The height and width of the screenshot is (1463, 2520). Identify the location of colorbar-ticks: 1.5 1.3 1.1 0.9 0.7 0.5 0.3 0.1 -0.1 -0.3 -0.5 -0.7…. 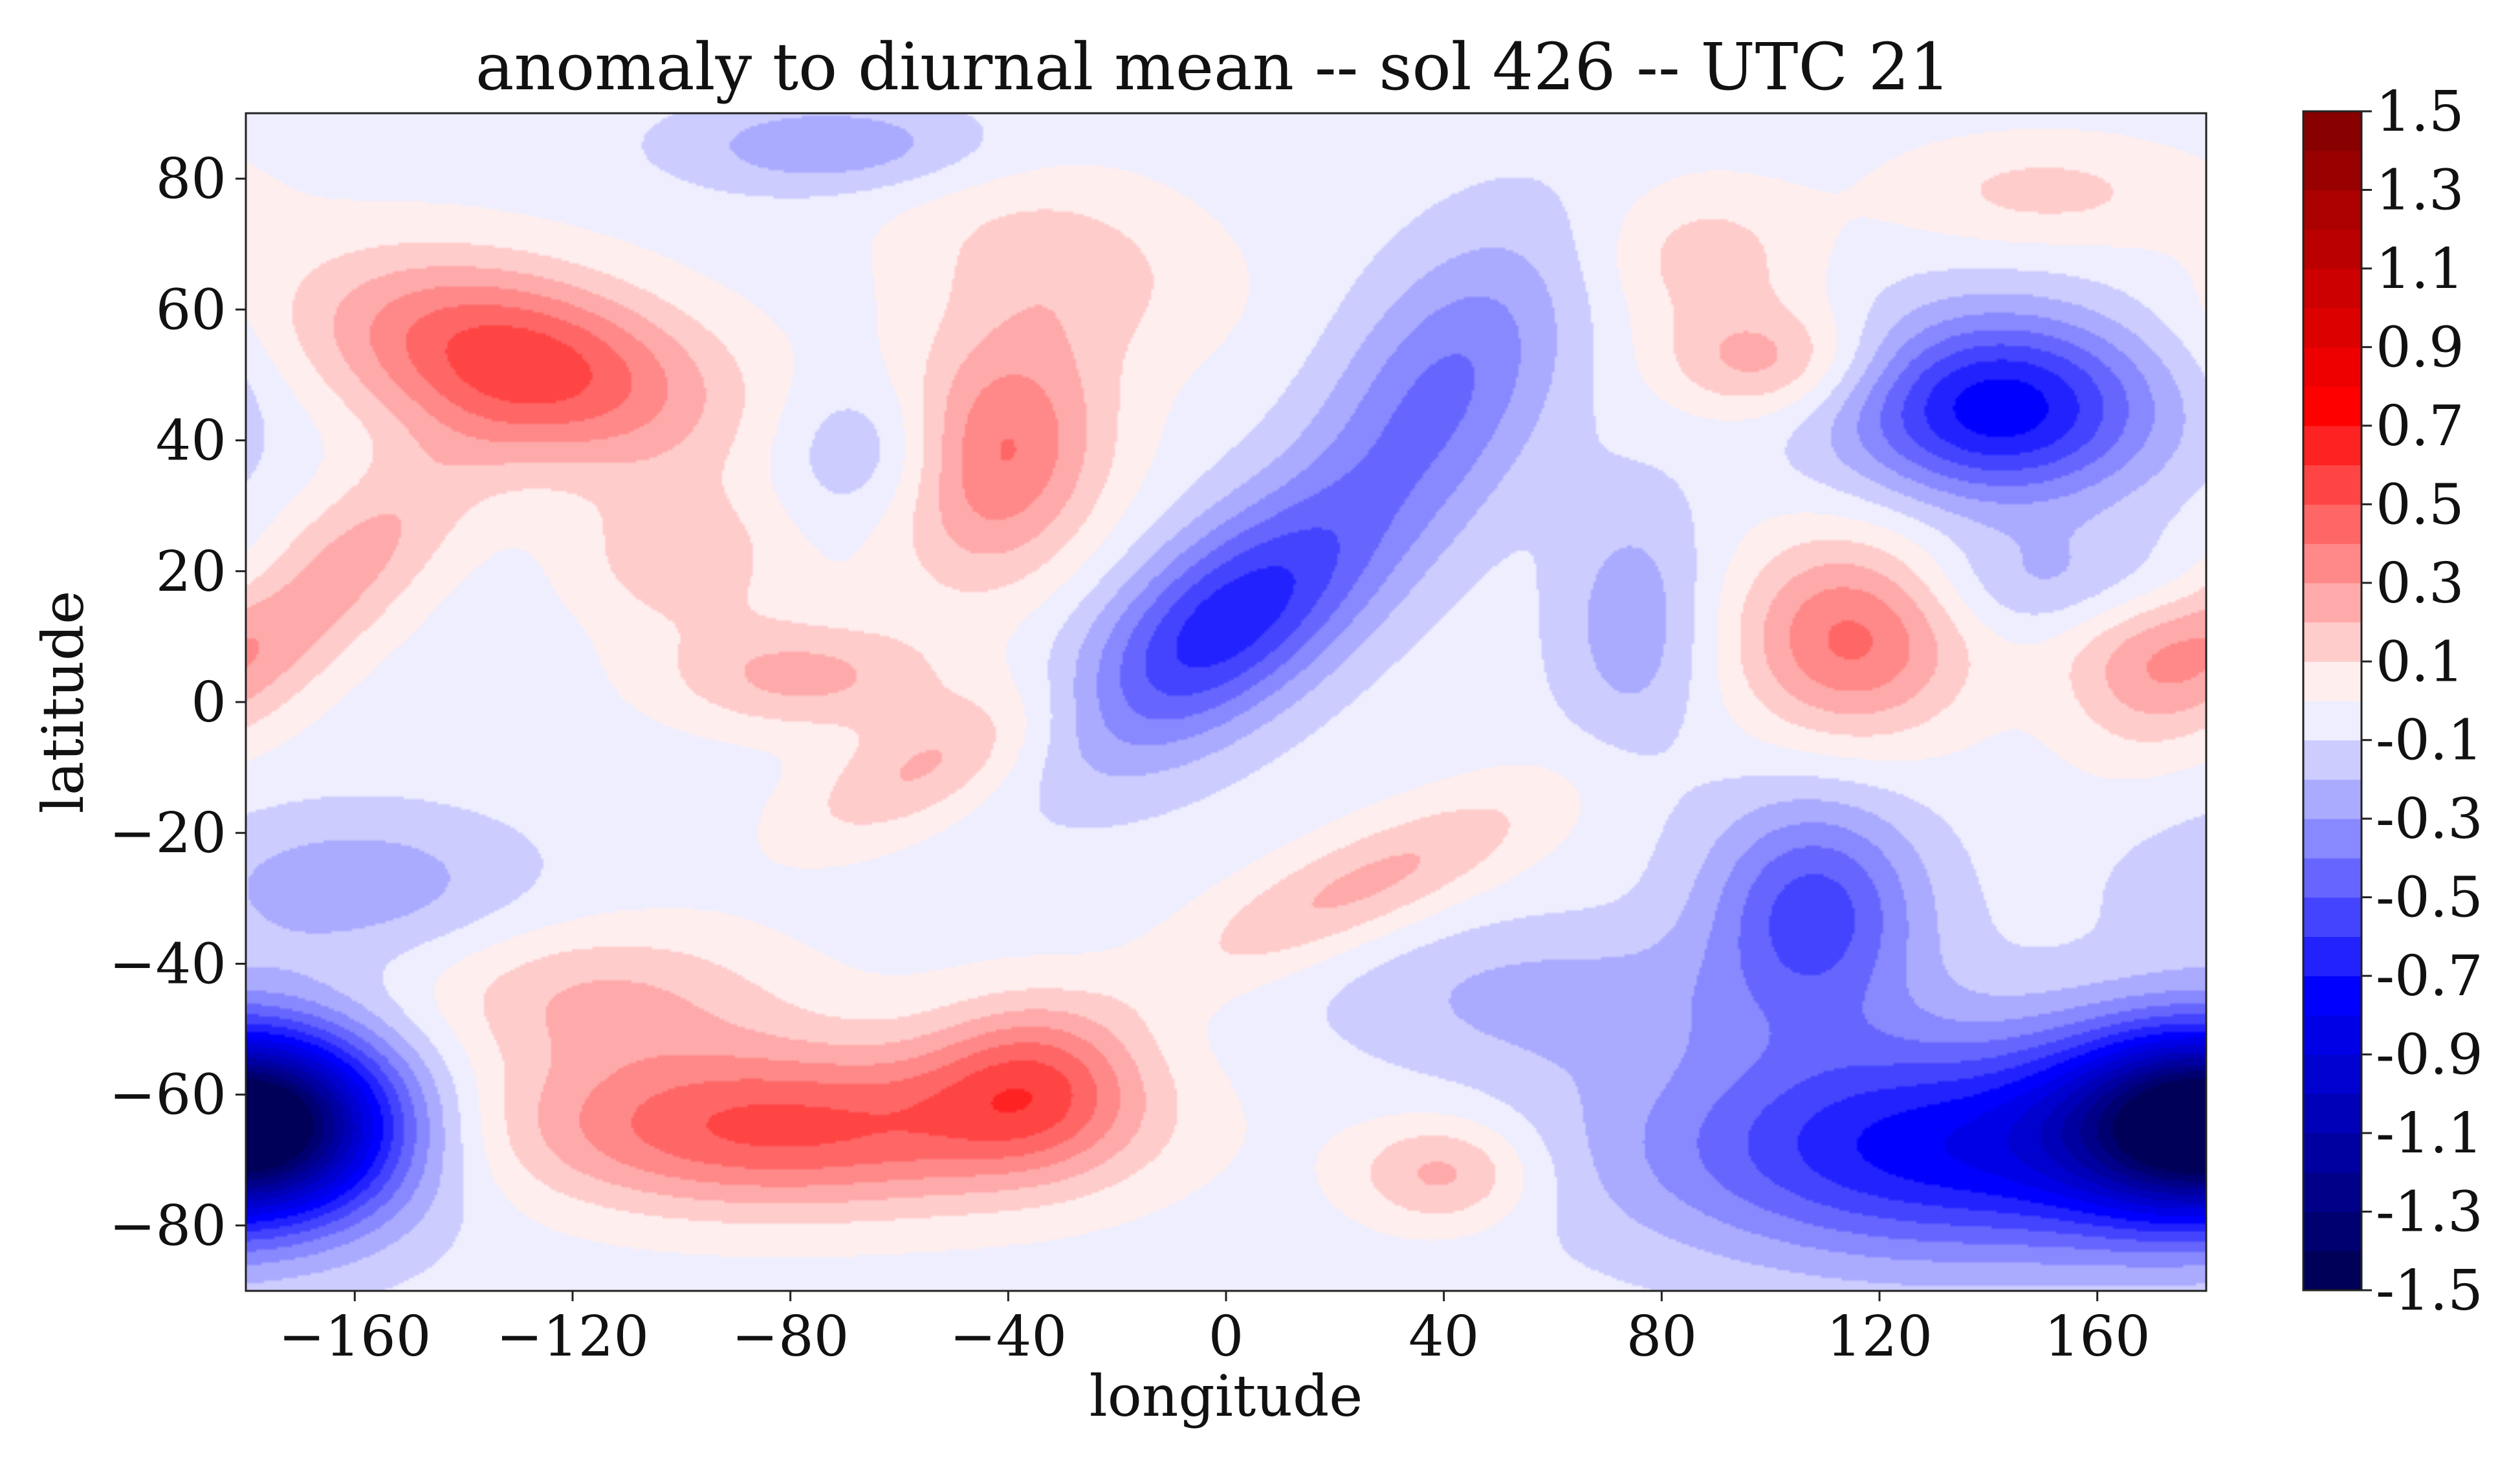
(2422, 701).